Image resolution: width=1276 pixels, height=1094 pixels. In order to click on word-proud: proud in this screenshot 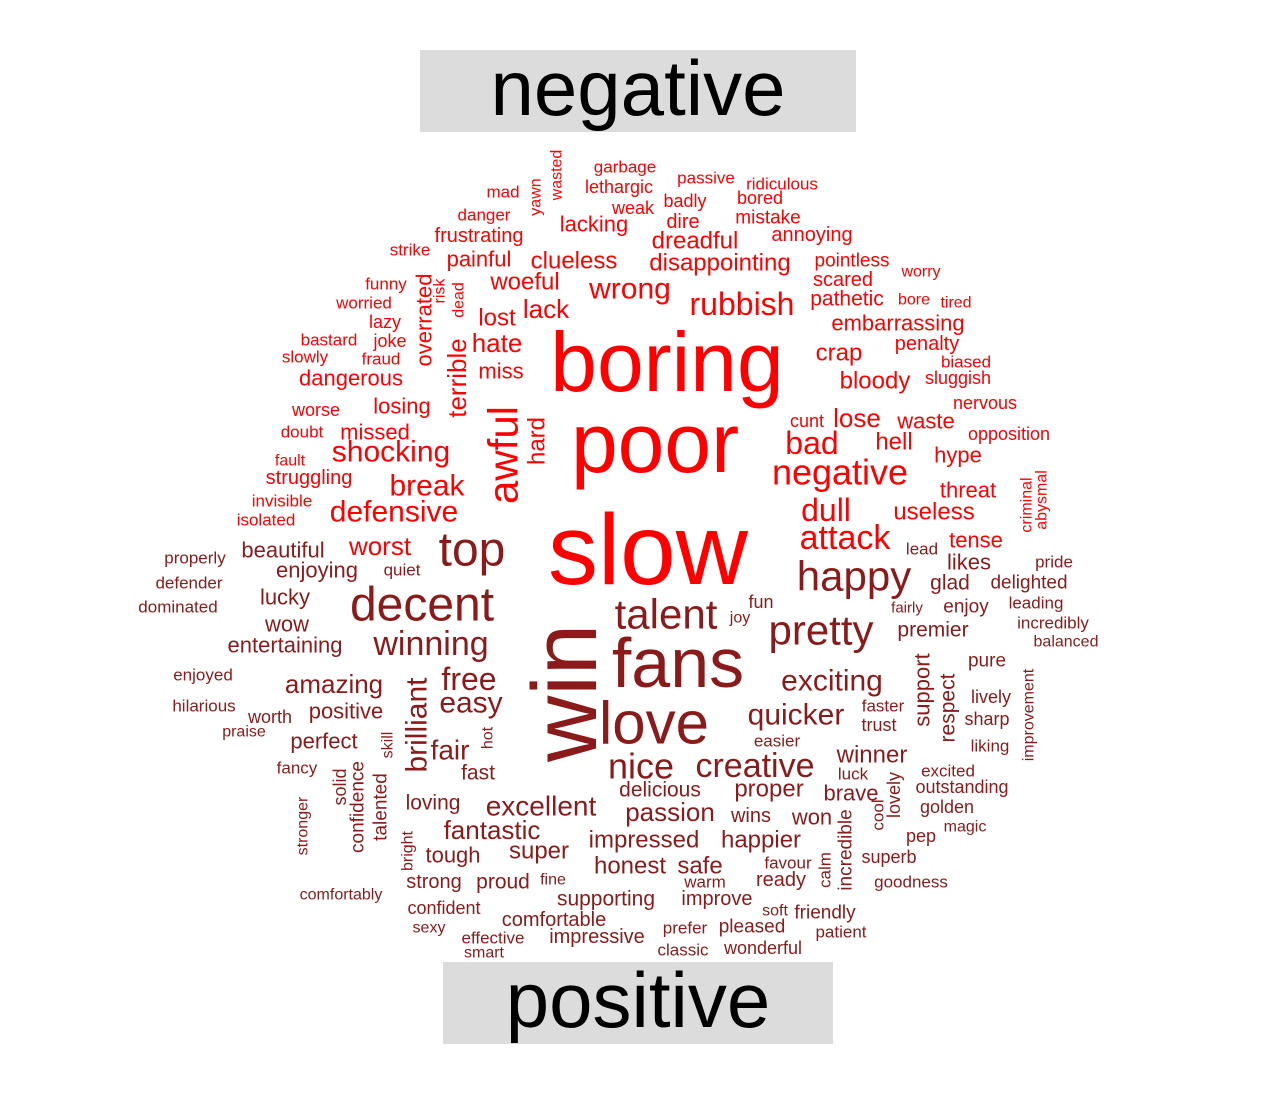, I will do `click(503, 882)`.